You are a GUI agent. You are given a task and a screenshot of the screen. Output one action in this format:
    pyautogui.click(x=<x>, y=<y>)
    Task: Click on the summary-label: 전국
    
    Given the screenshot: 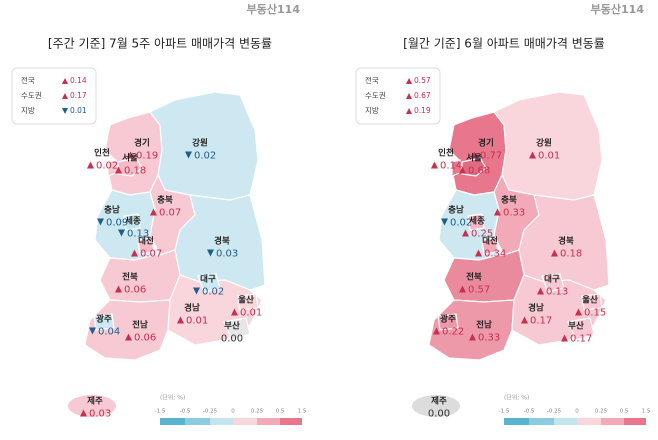 What is the action you would take?
    pyautogui.click(x=28, y=80)
    